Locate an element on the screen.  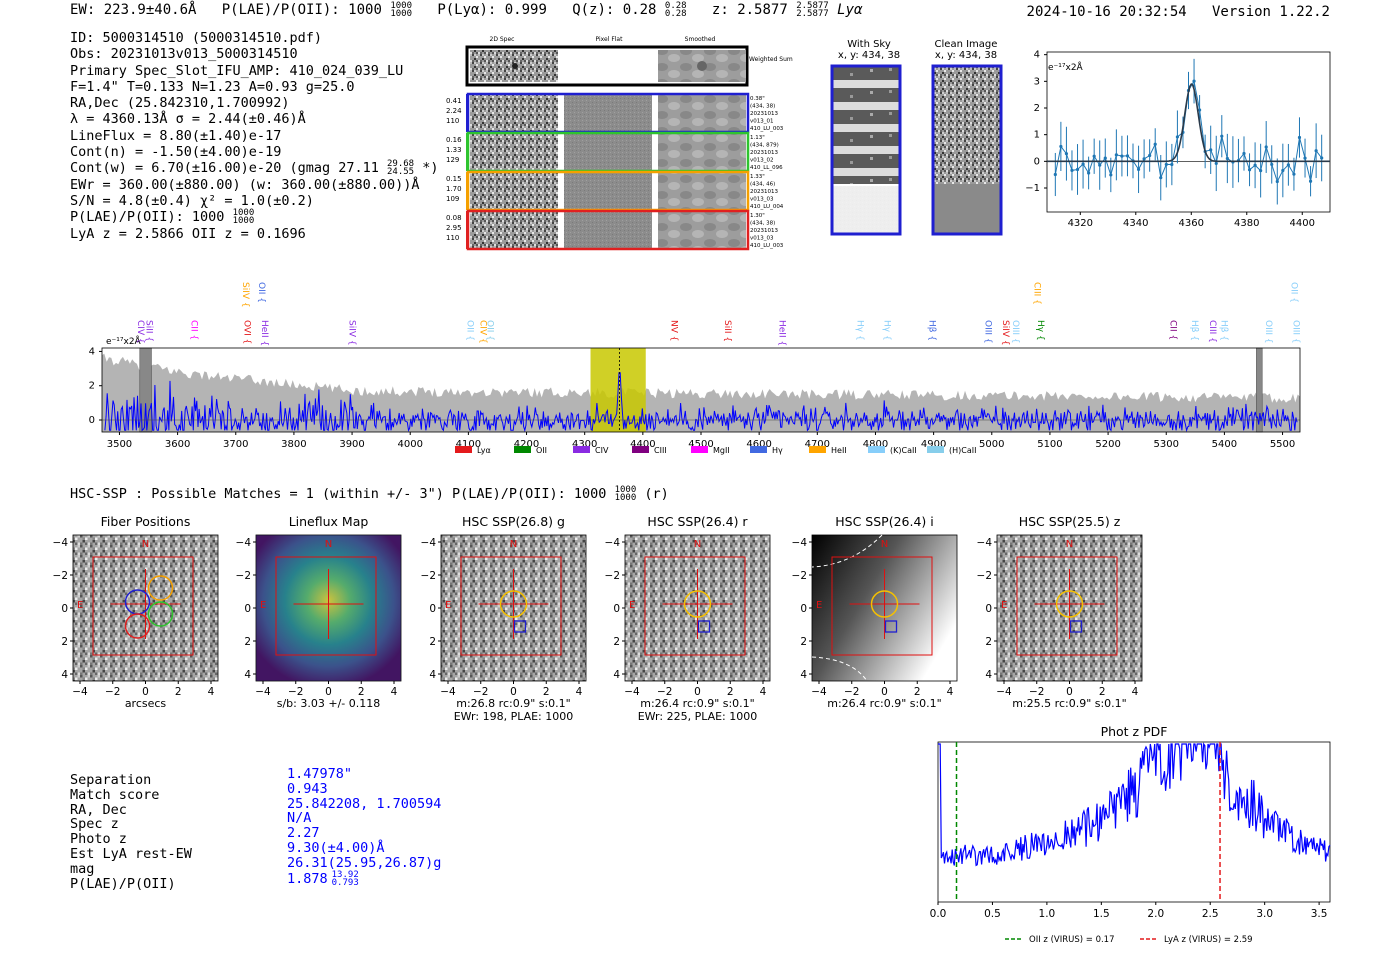
cutout-meta: 410_LU_004 is located at coordinates (767, 207).